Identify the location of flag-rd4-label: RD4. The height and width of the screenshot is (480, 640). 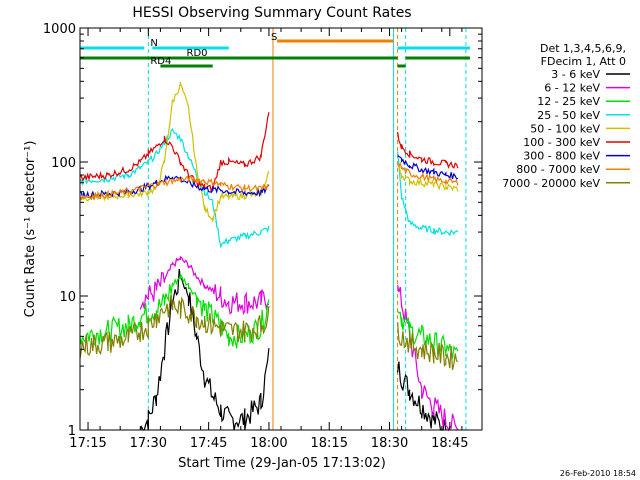
(160, 61).